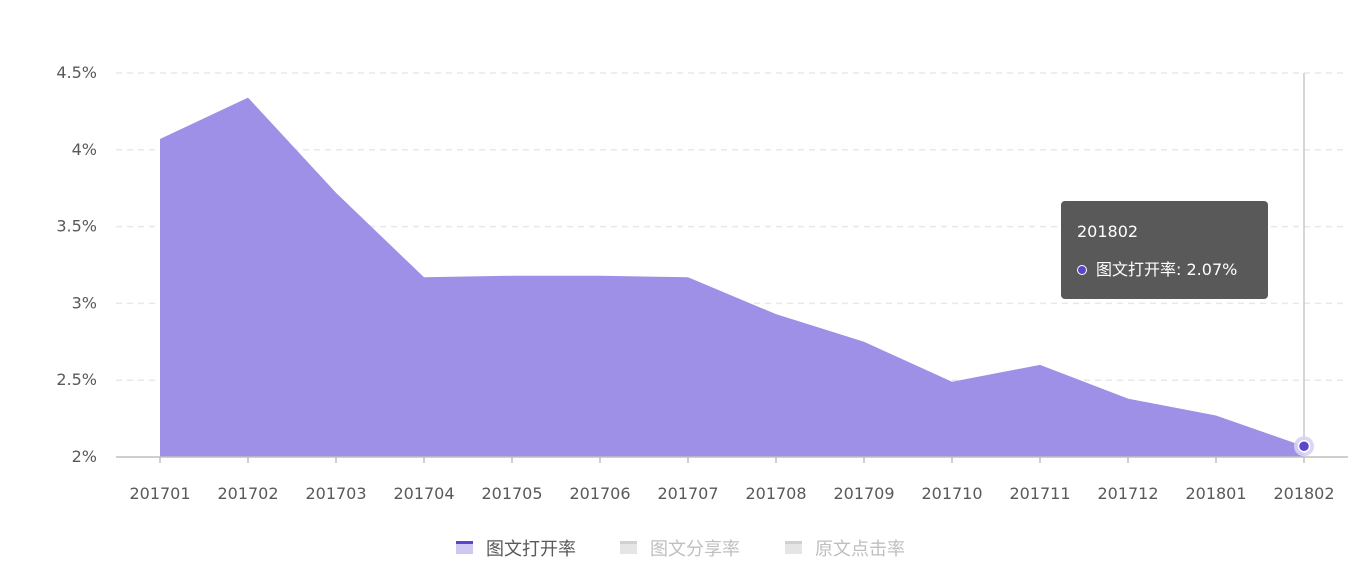 The height and width of the screenshot is (583, 1354). Describe the element at coordinates (1212, 270) in the screenshot. I see `tooltip-value: 2.07%` at that location.